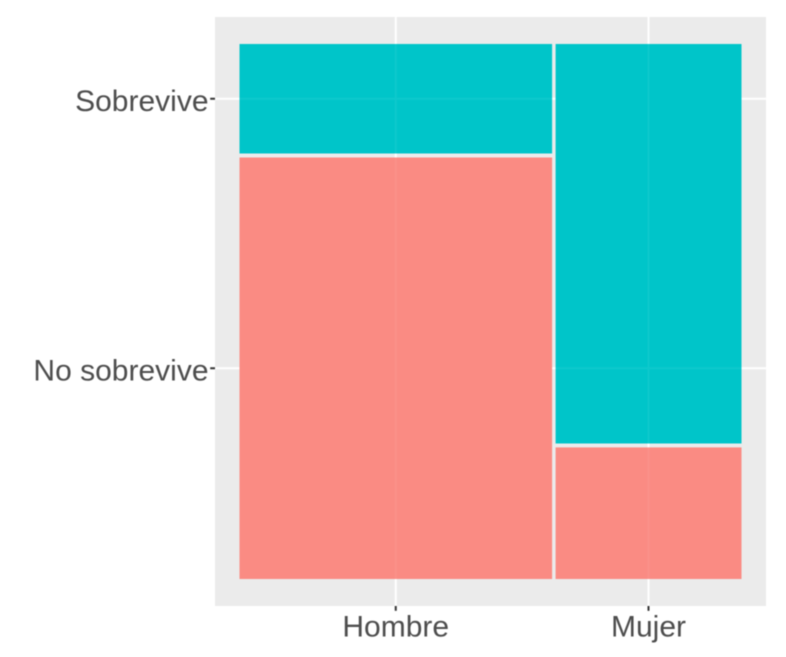 This screenshot has height=657, width=786. What do you see at coordinates (120, 371) in the screenshot?
I see `svg-text: No sobrevive` at bounding box center [120, 371].